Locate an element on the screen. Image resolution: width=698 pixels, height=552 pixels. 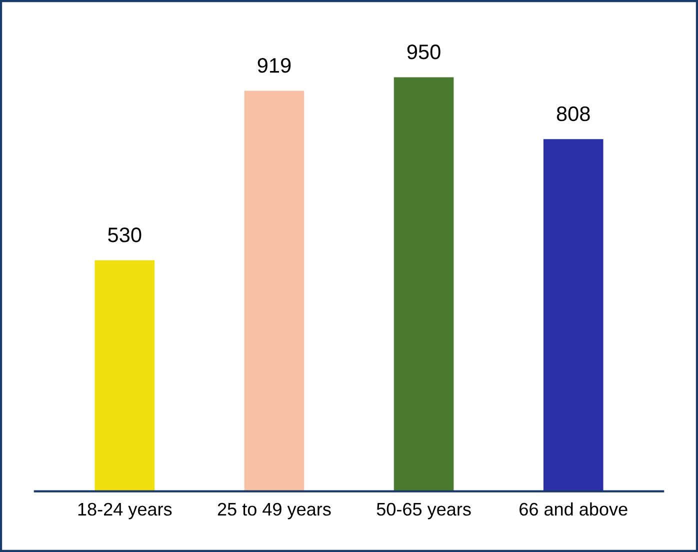
x-tick-label: 66 and above is located at coordinates (574, 509).